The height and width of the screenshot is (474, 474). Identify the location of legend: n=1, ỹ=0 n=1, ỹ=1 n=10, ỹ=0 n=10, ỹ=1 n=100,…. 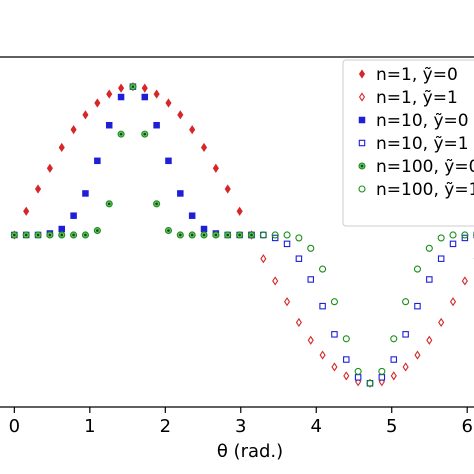
(408, 143).